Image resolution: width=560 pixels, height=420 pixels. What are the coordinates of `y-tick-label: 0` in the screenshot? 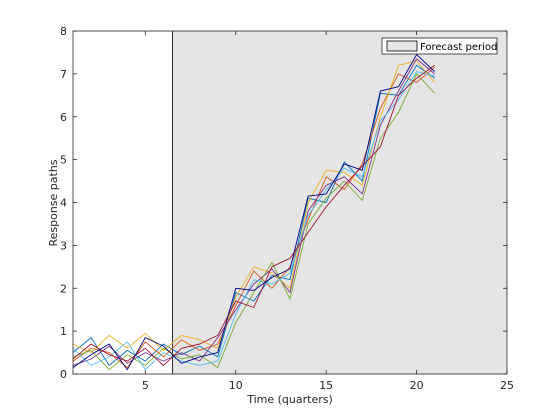 It's located at (63, 374).